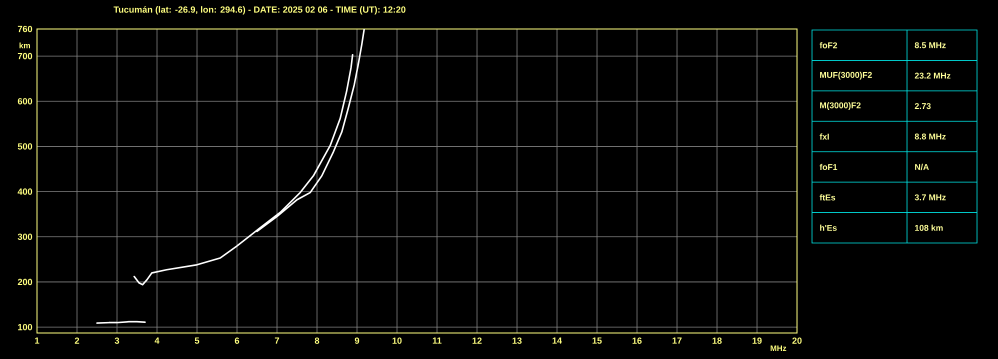 The height and width of the screenshot is (359, 998). I want to click on y-tick-label: 700, so click(25, 56).